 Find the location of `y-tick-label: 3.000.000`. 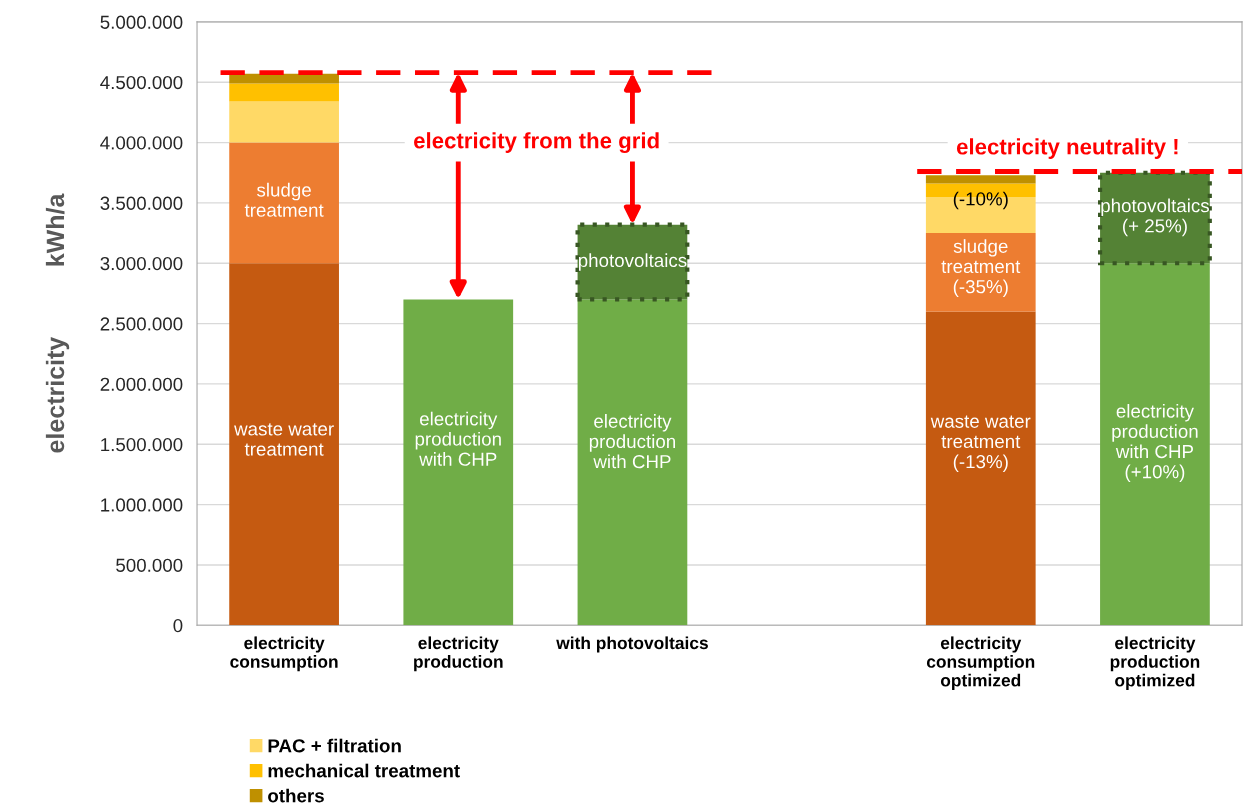

y-tick-label: 3.000.000 is located at coordinates (141, 263).